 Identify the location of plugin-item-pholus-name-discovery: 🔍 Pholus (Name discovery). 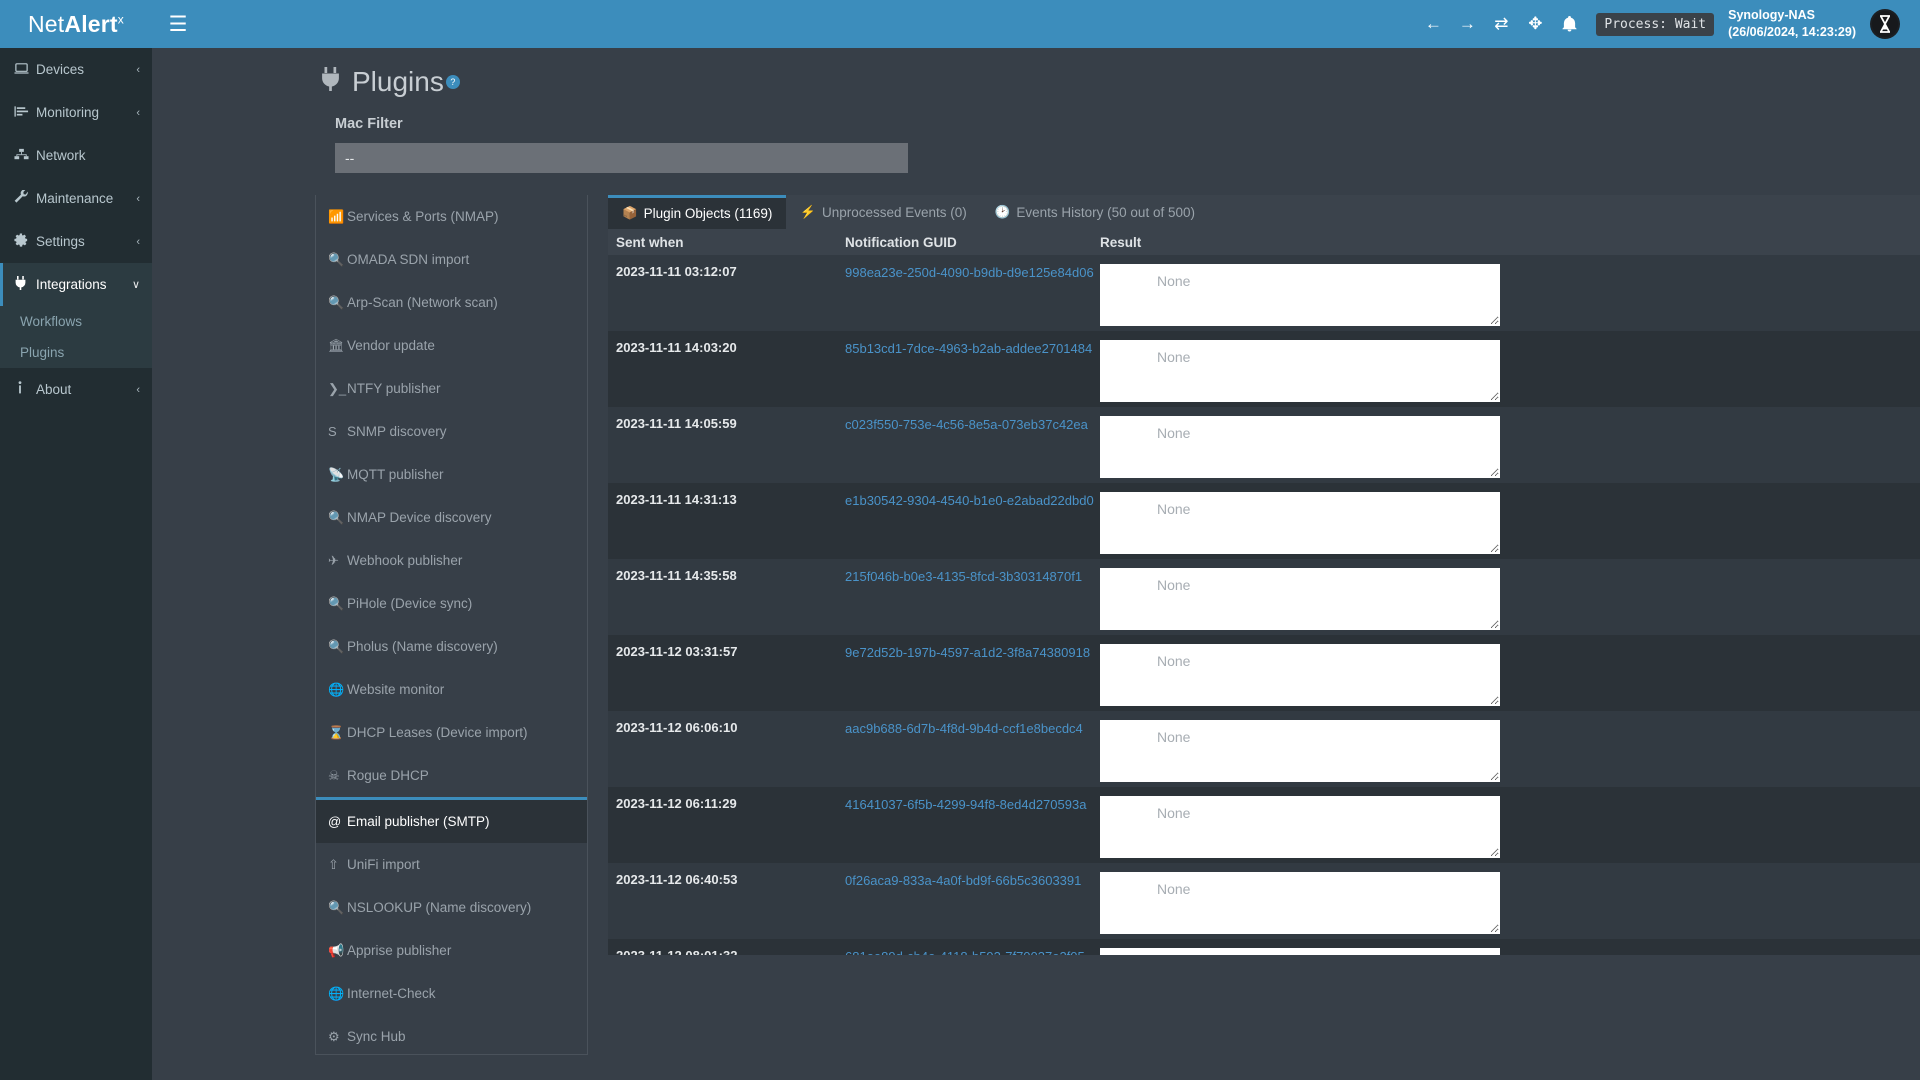
(451, 646).